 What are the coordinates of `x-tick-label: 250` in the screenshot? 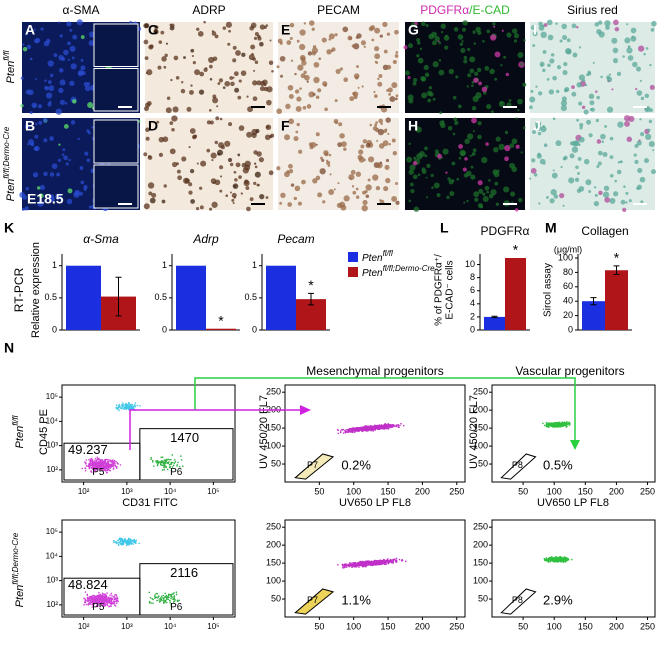 It's located at (647, 491).